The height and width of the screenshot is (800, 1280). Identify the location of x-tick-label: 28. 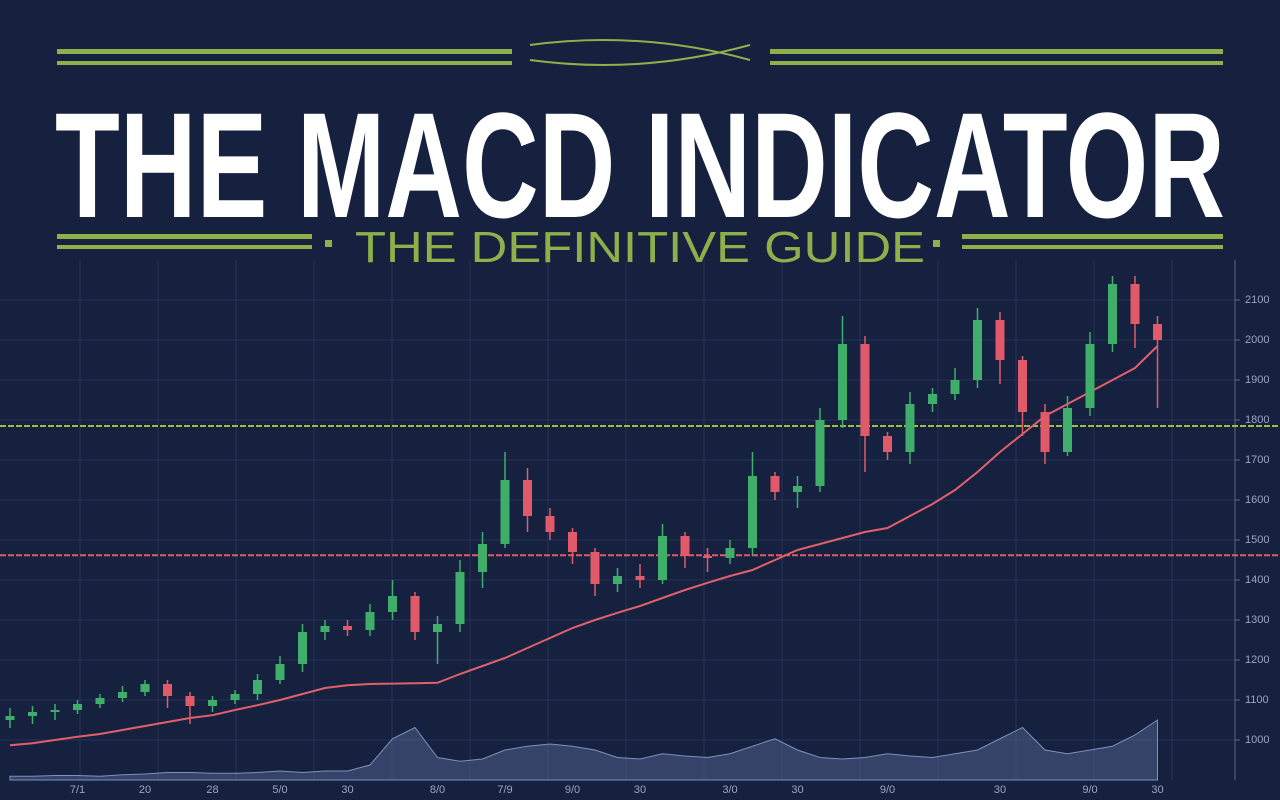
(212, 790).